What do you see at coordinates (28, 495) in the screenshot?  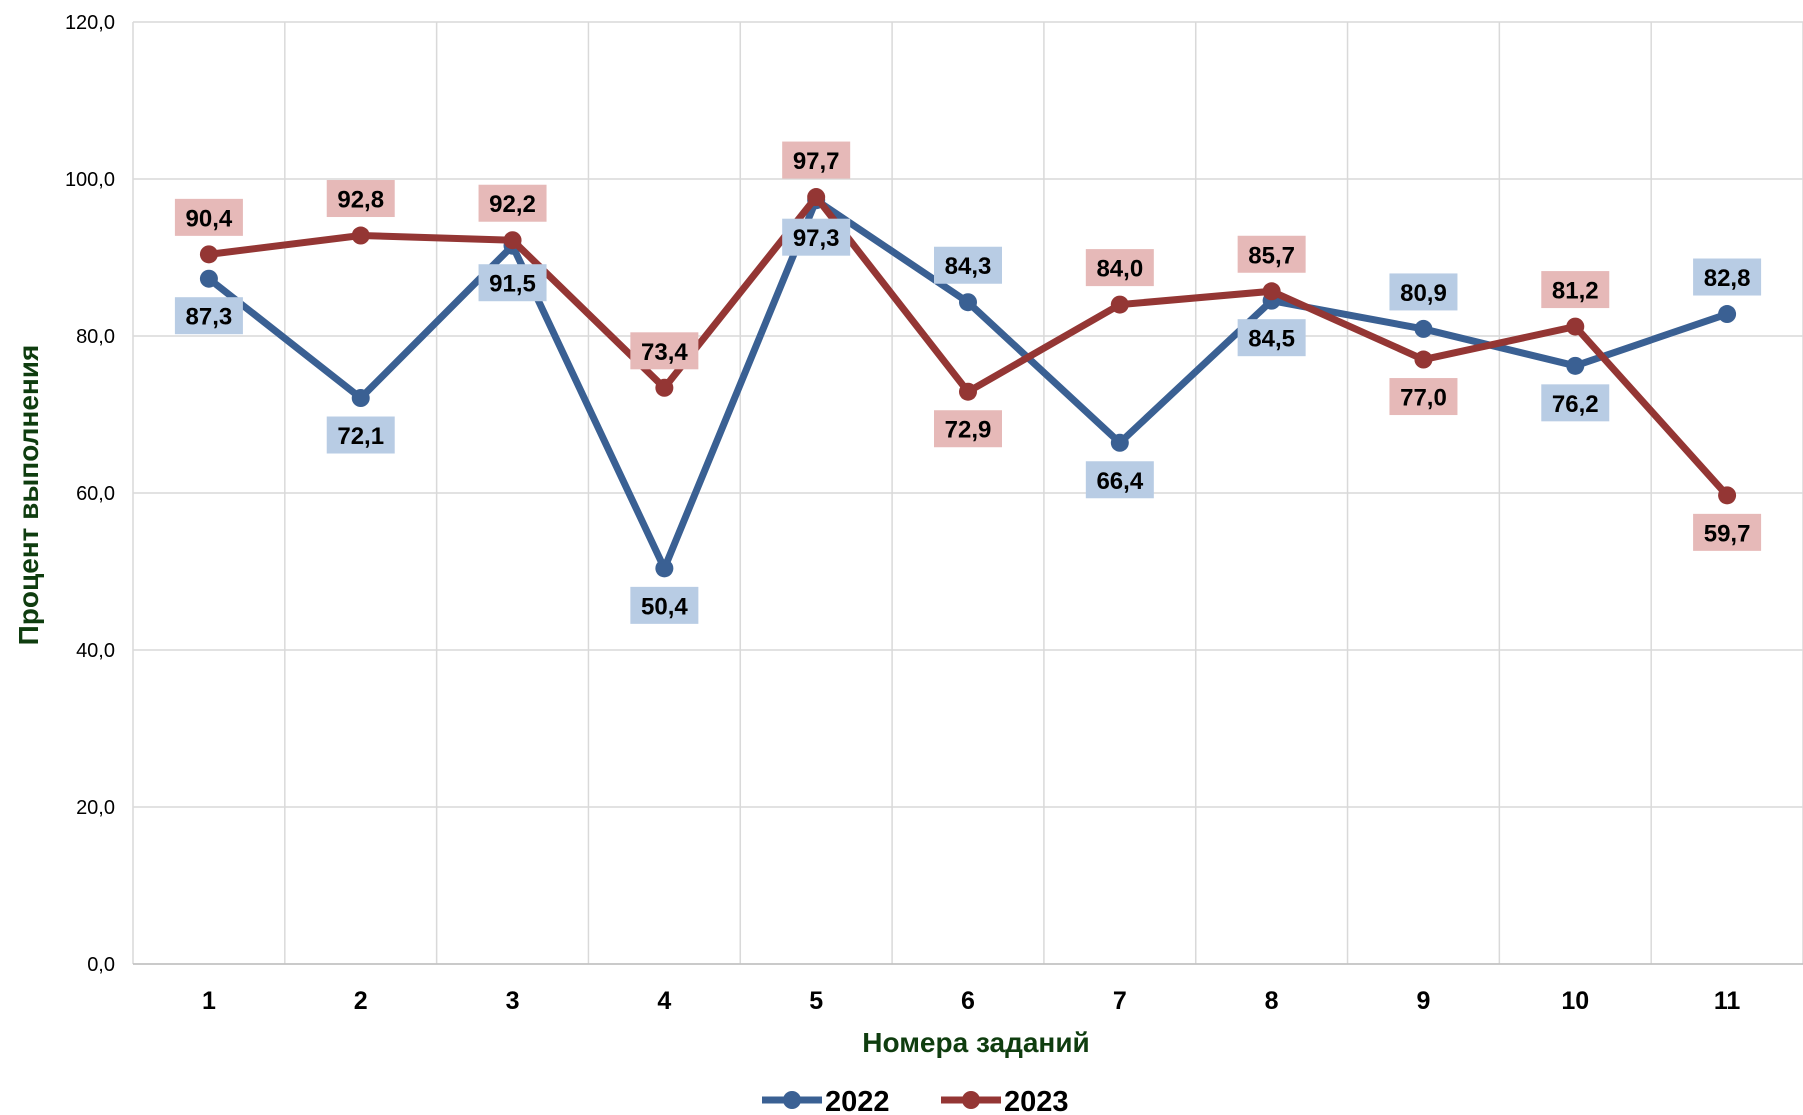 I see `y-axis-title: Процент выполнения` at bounding box center [28, 495].